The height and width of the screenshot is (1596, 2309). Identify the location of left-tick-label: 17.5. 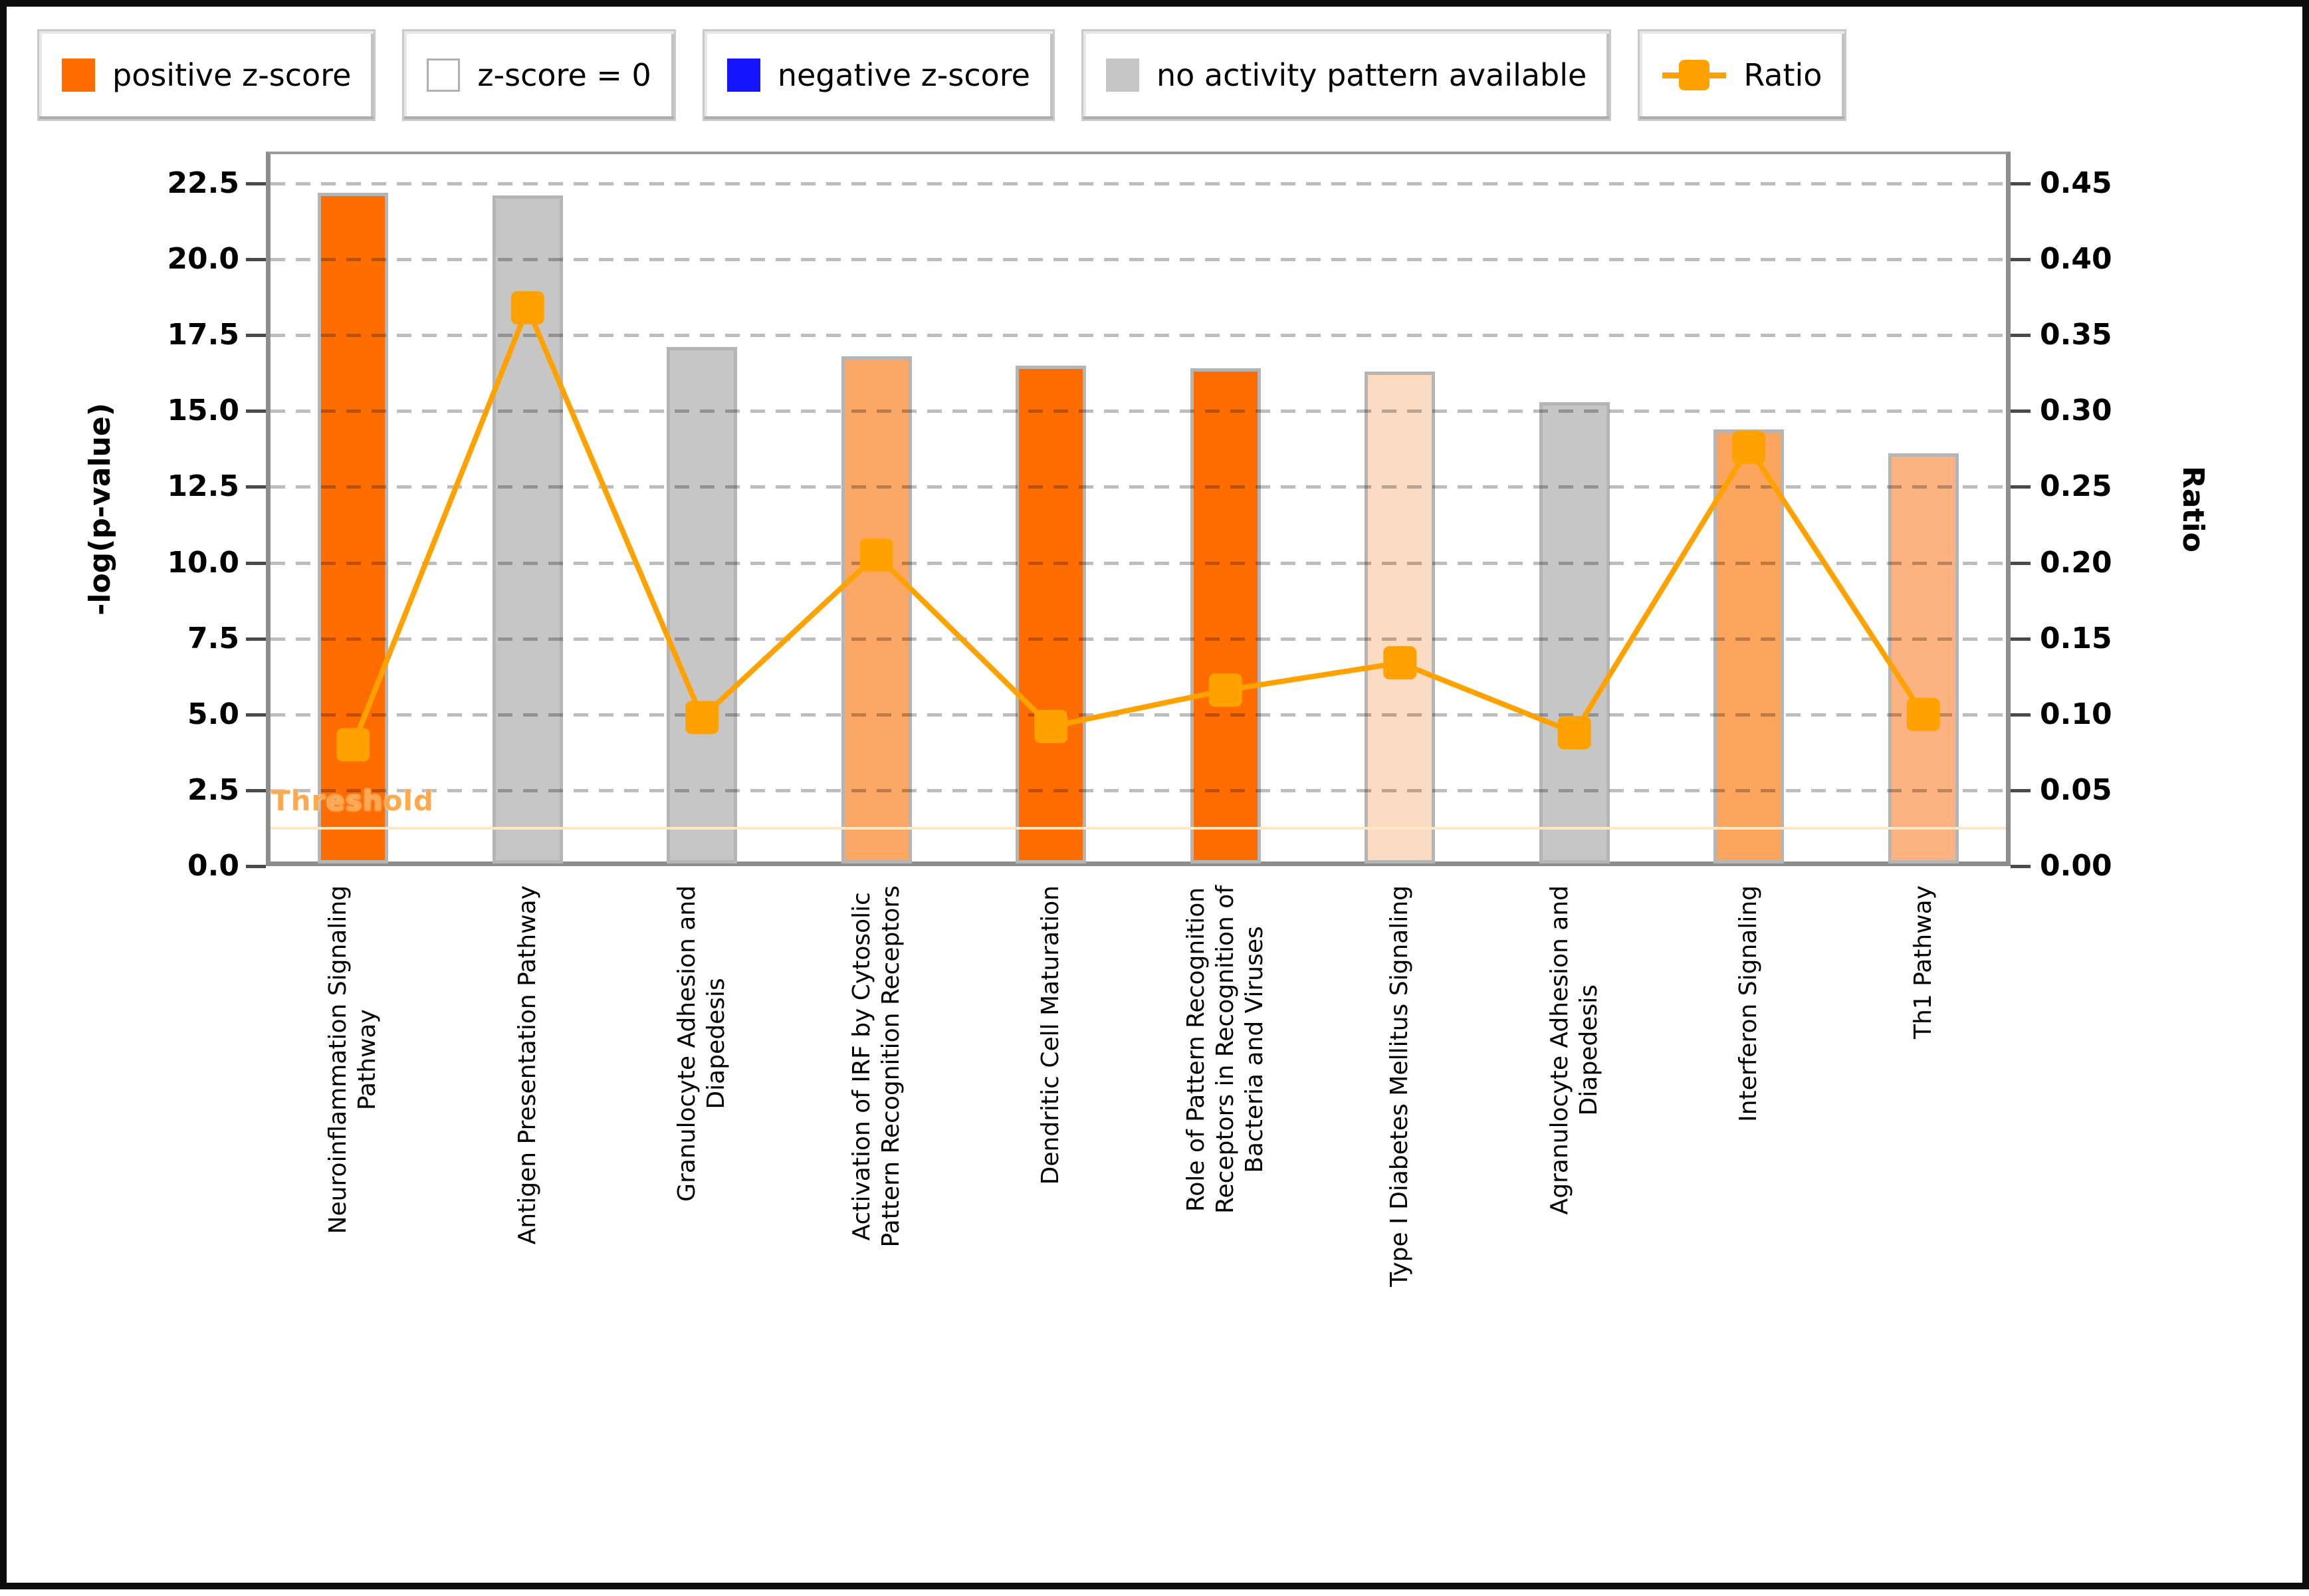
(203, 335).